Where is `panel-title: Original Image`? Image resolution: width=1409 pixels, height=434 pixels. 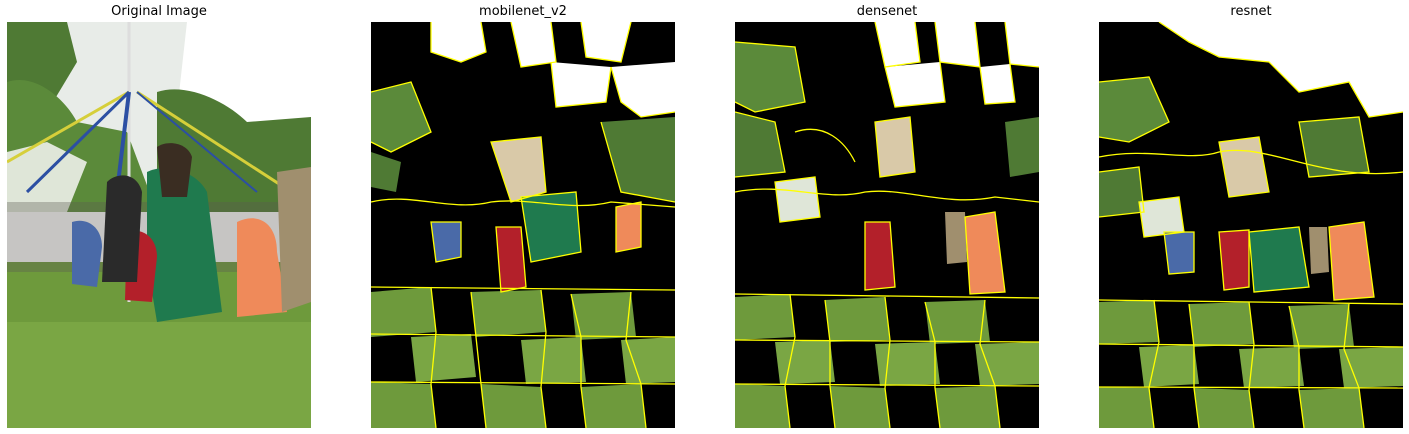 panel-title: Original Image is located at coordinates (159, 11).